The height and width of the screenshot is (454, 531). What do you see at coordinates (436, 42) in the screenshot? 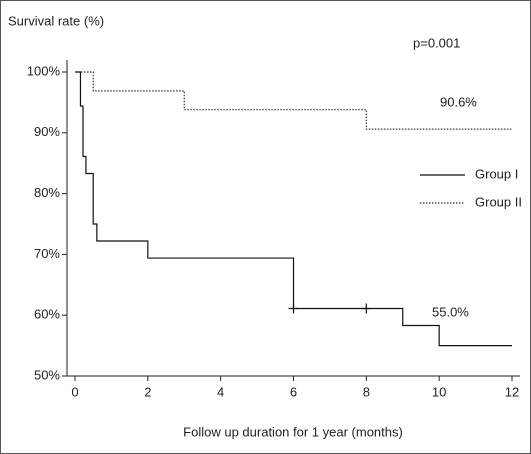
I see `p-value: p=0.001` at bounding box center [436, 42].